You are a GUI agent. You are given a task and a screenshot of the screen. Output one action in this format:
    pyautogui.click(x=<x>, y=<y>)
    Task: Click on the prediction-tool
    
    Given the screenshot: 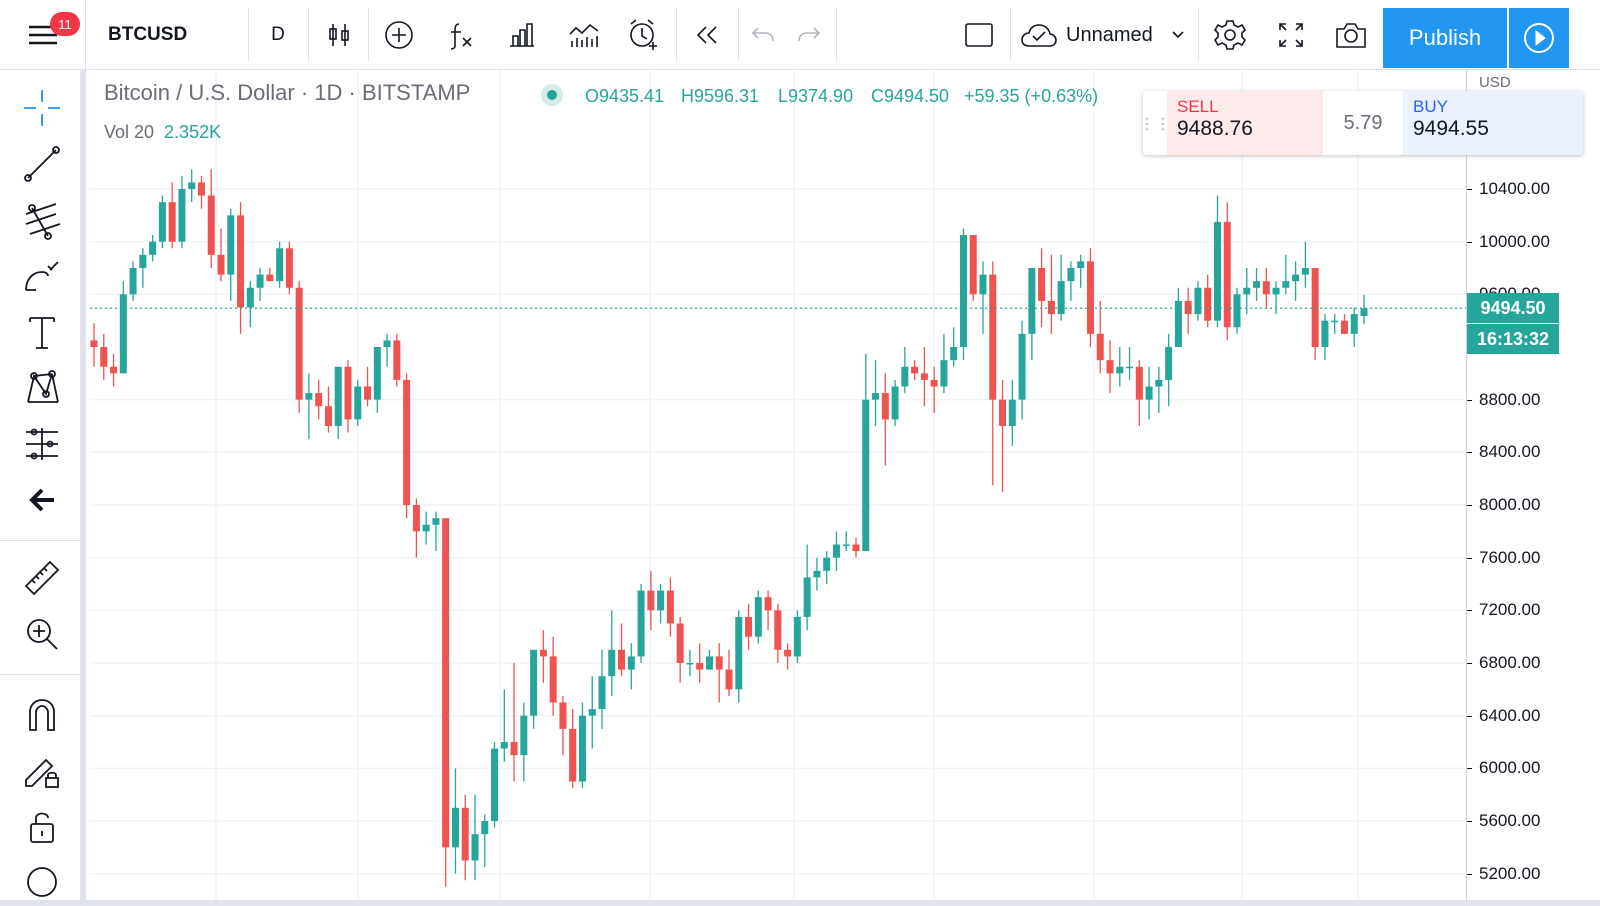 What is the action you would take?
    pyautogui.click(x=42, y=444)
    